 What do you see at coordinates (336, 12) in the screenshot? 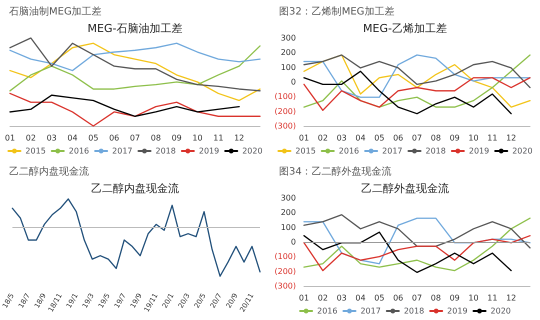
I see `chart-subtitle: 图32：乙烯制MEG加工差` at bounding box center [336, 12].